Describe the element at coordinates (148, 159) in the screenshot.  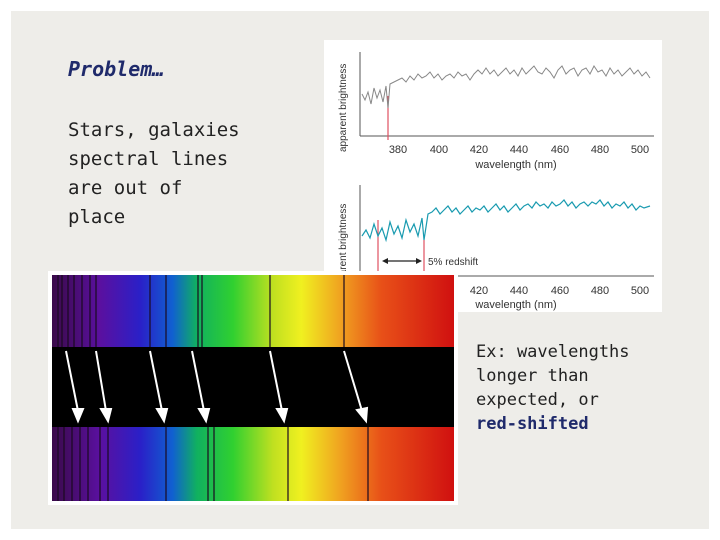
I see `body-line: spectral lines` at that location.